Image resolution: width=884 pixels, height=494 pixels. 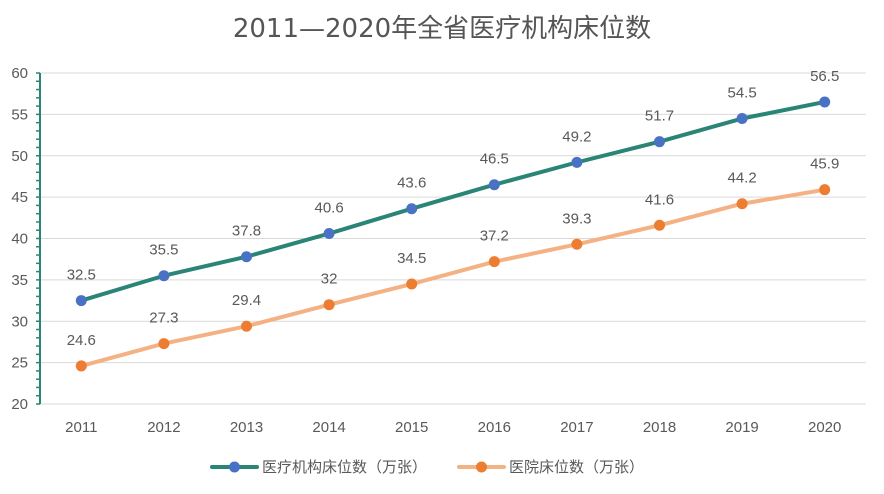 What do you see at coordinates (19, 156) in the screenshot?
I see `y-tick-label: 50` at bounding box center [19, 156].